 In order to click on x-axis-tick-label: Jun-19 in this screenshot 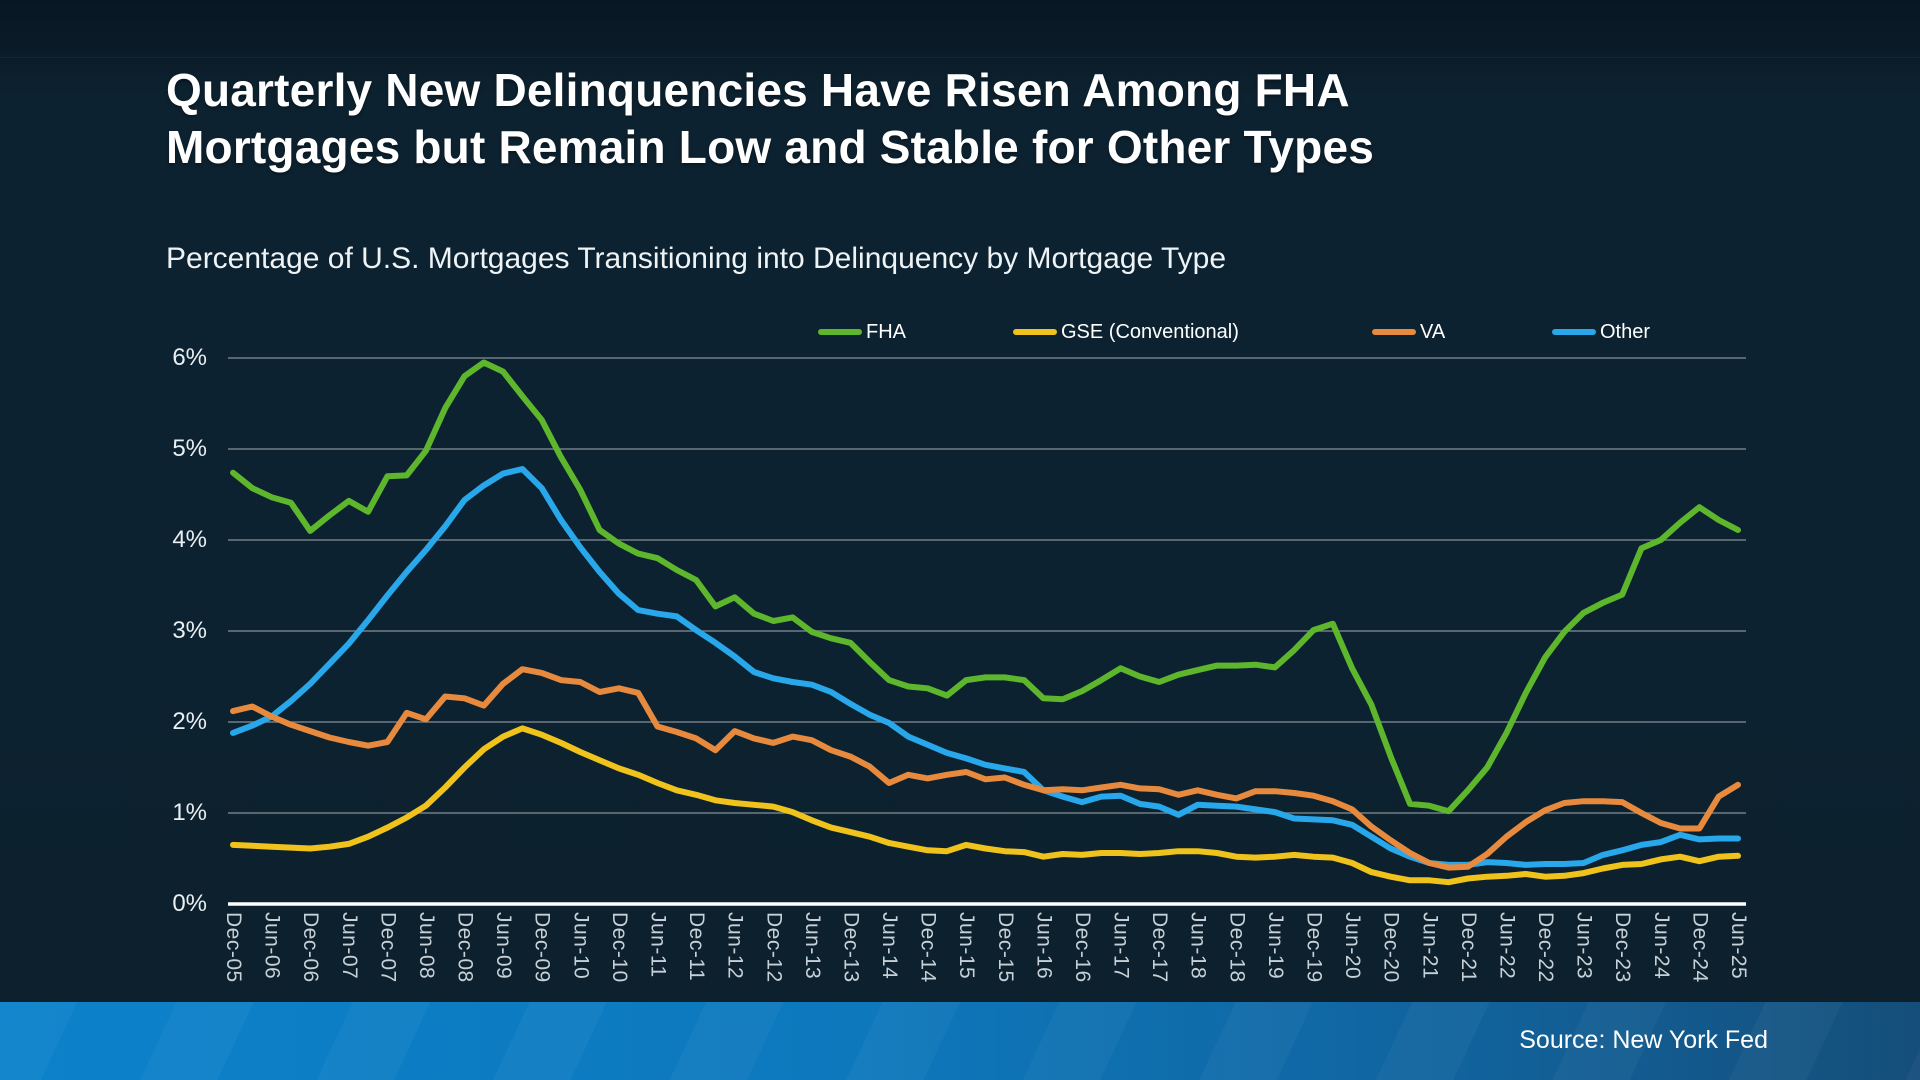, I will do `click(1275, 946)`.